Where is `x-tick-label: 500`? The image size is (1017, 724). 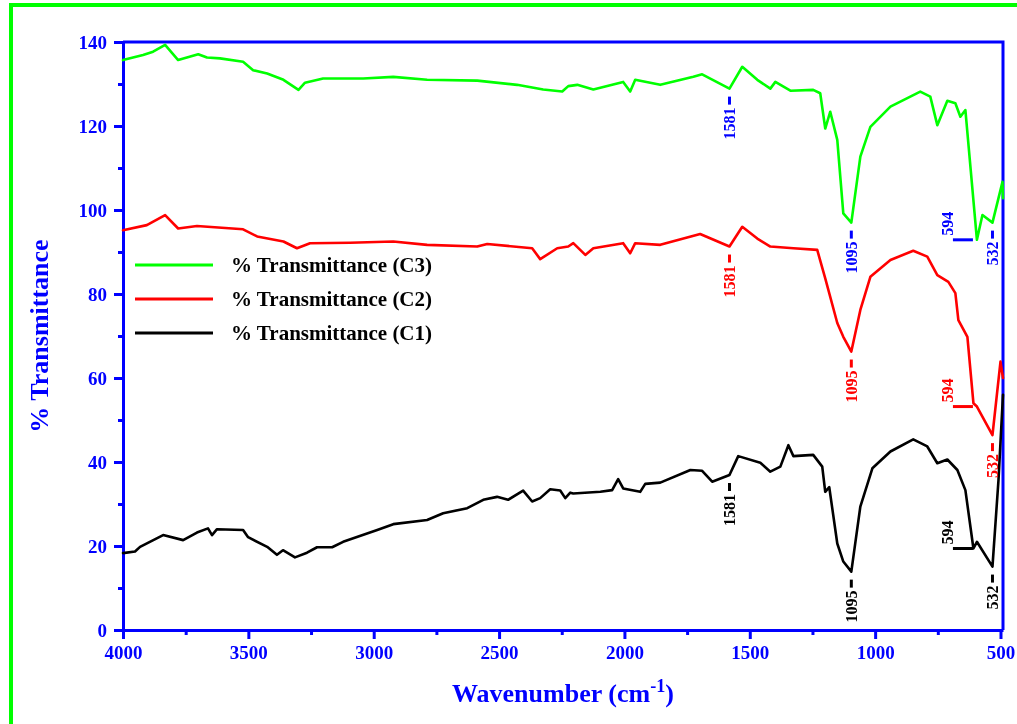 x-tick-label: 500 is located at coordinates (1001, 653).